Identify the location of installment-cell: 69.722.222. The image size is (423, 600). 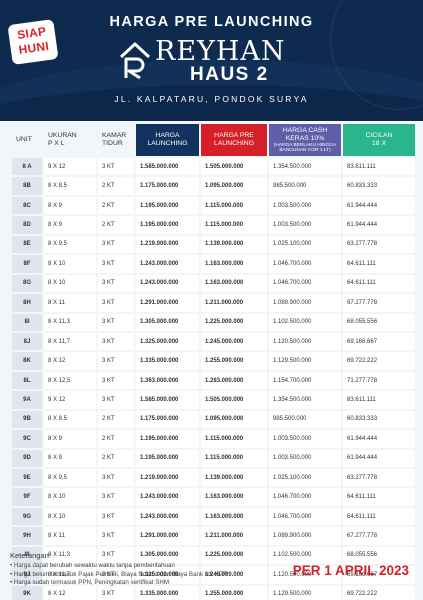
(379, 591).